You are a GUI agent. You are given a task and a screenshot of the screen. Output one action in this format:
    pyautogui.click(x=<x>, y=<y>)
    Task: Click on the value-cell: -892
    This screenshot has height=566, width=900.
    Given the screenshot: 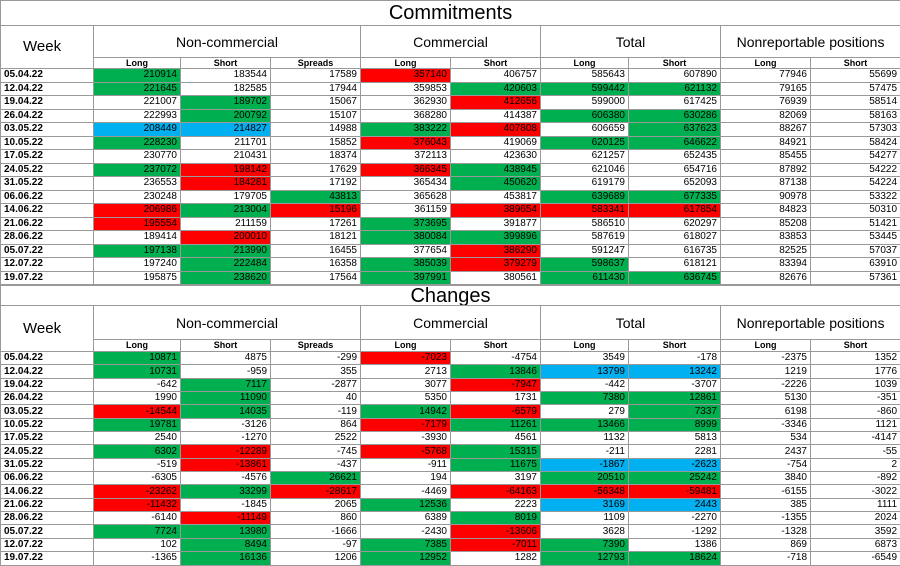 What is the action you would take?
    pyautogui.click(x=854, y=478)
    